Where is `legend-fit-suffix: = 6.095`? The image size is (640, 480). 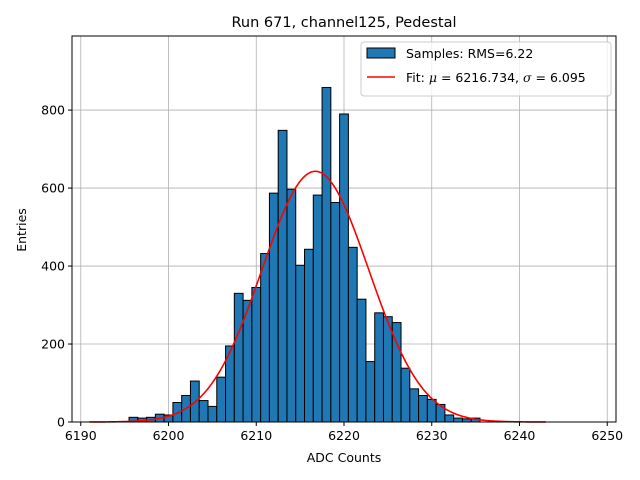
legend-fit-suffix: = 6.095 is located at coordinates (559, 77).